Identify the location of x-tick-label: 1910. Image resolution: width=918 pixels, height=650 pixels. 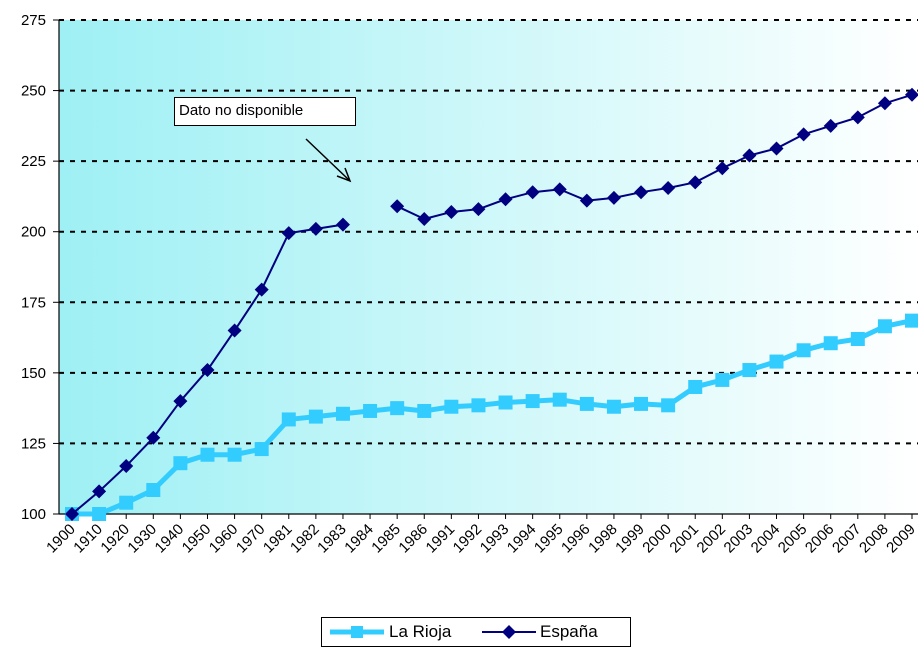
(88, 539).